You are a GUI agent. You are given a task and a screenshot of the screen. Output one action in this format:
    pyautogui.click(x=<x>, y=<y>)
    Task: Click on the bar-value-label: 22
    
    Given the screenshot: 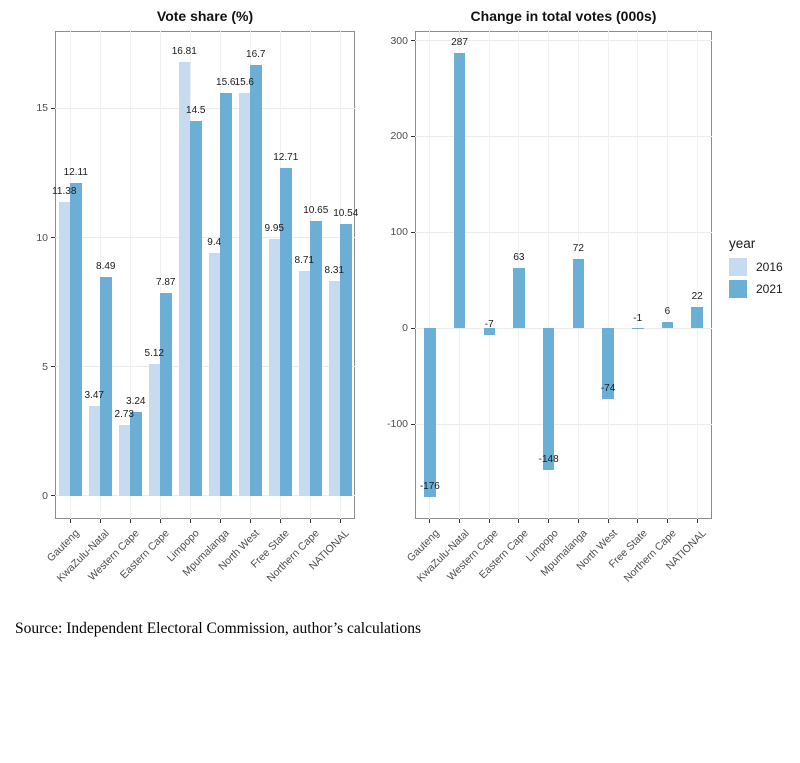 What is the action you would take?
    pyautogui.click(x=697, y=297)
    